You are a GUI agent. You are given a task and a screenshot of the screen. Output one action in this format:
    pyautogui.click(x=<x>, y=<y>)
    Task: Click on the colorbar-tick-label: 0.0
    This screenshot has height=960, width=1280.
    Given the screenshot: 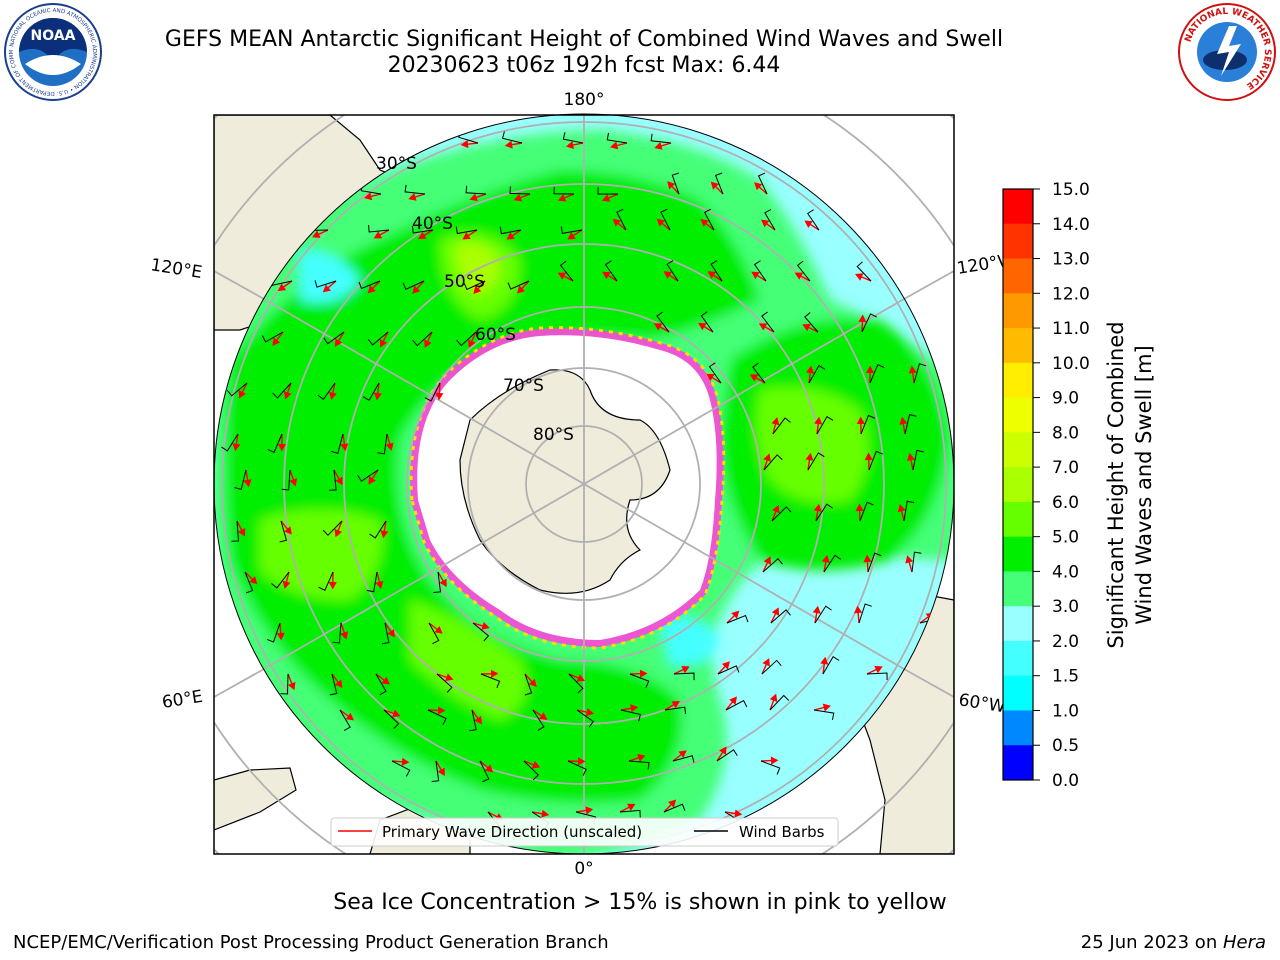 What is the action you would take?
    pyautogui.click(x=1065, y=781)
    